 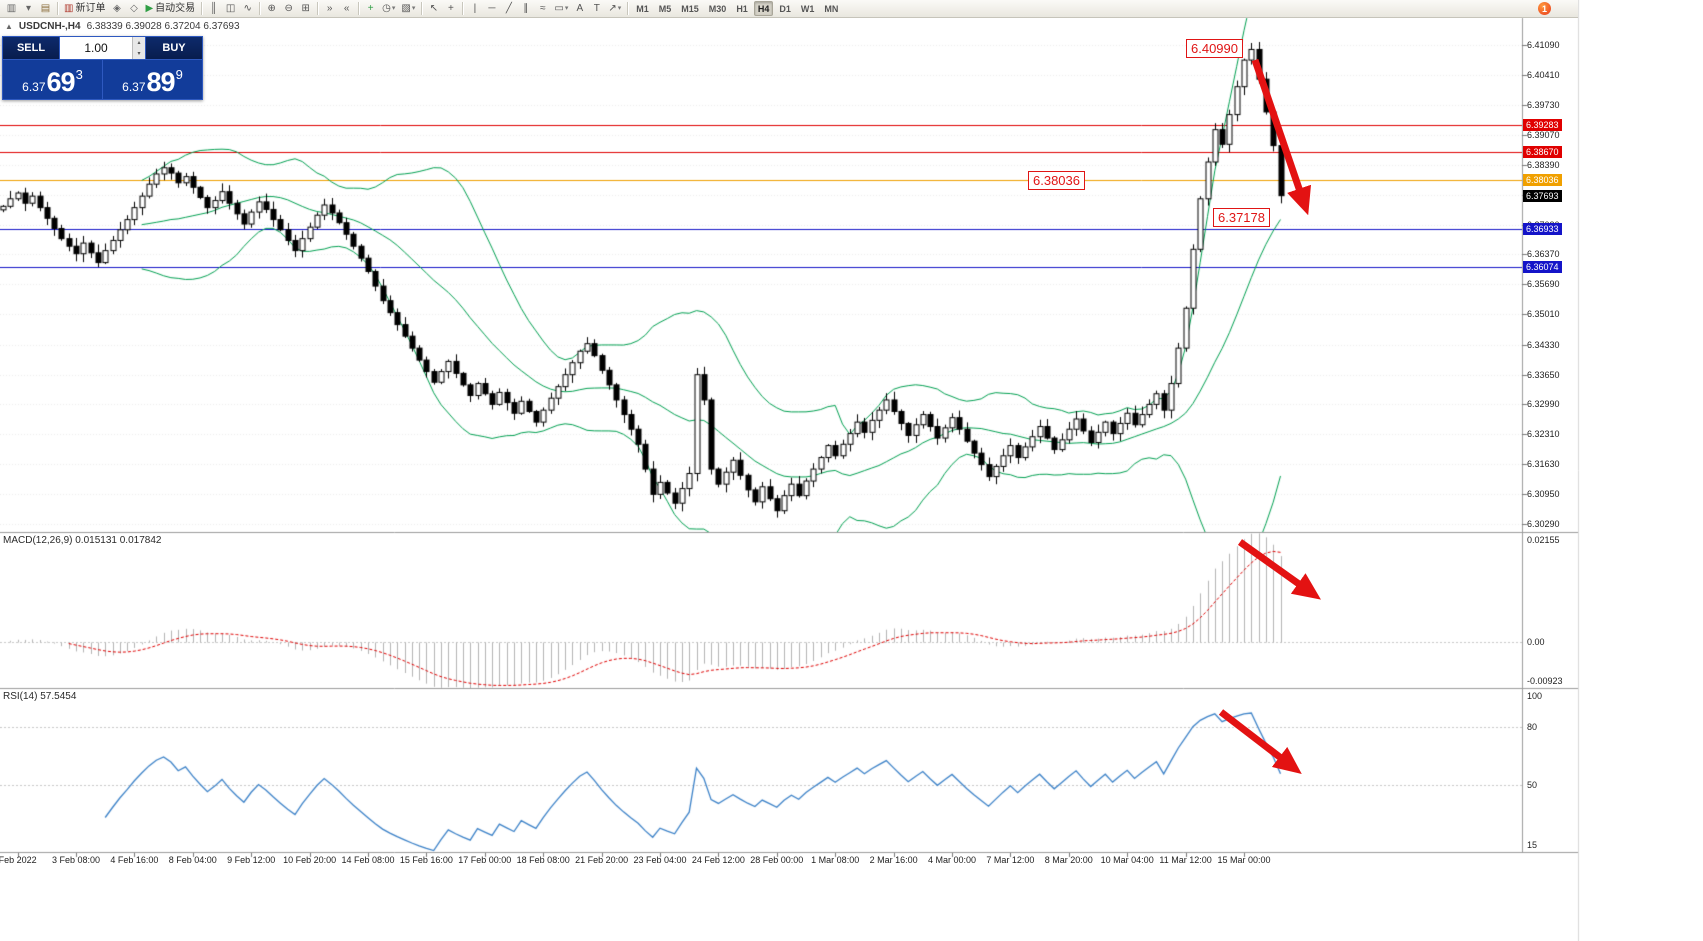 I want to click on text-icon-glyph: A, so click(x=580, y=8).